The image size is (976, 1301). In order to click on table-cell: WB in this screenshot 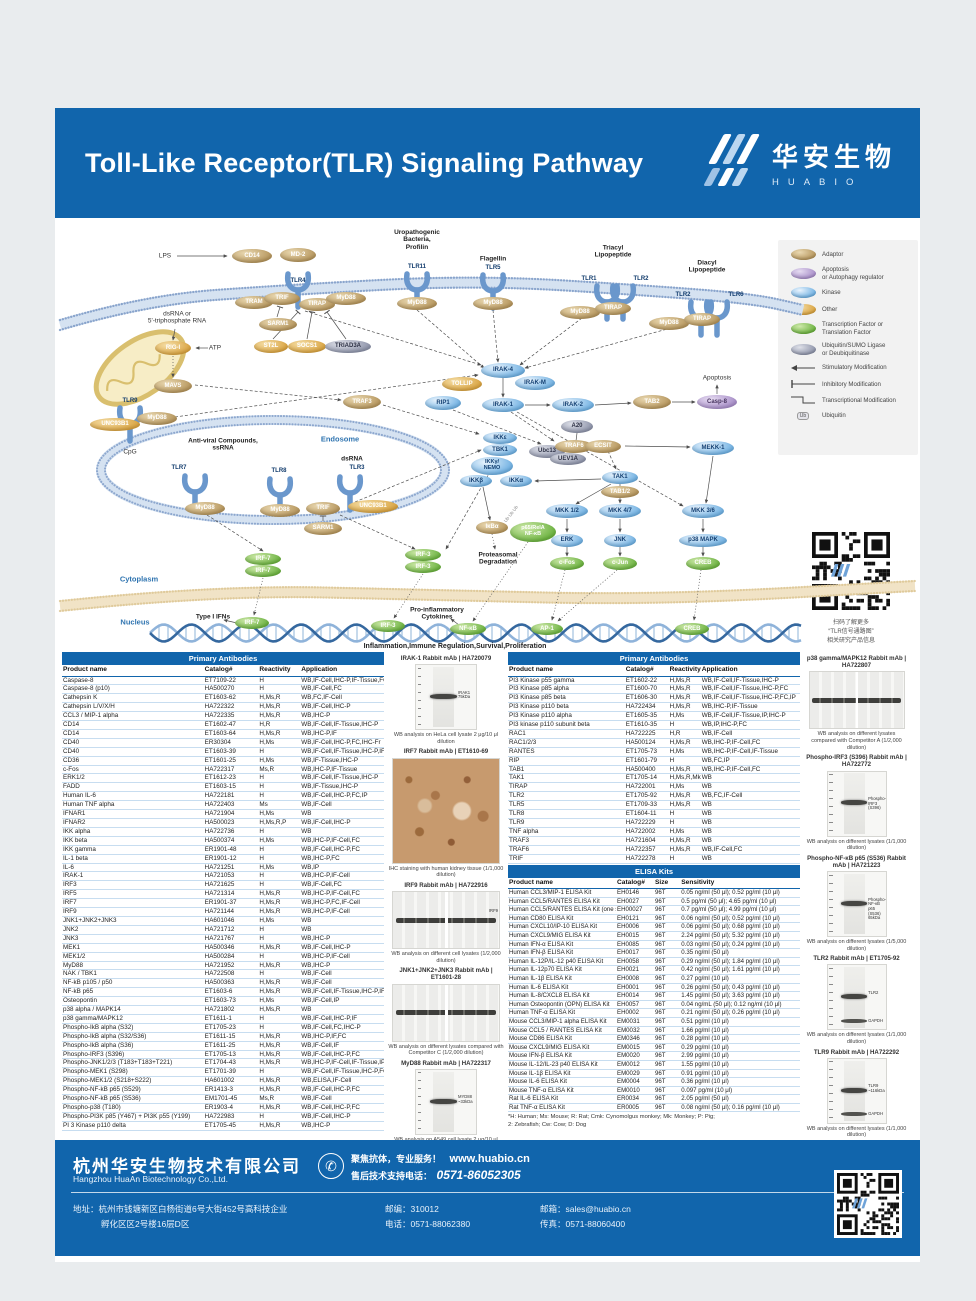, I will do `click(750, 814)`.